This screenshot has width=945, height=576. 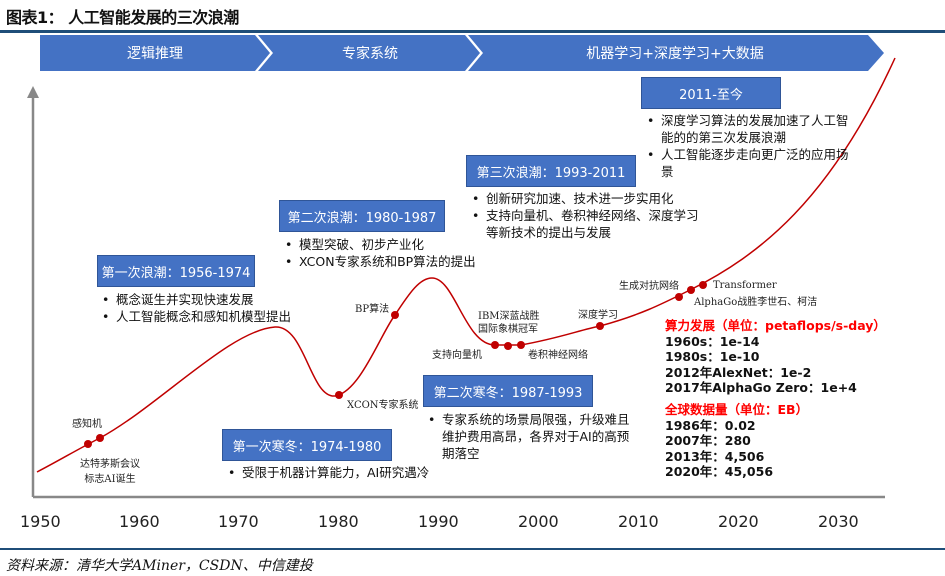 I want to click on event-perceptron: 感知机, so click(x=87, y=424).